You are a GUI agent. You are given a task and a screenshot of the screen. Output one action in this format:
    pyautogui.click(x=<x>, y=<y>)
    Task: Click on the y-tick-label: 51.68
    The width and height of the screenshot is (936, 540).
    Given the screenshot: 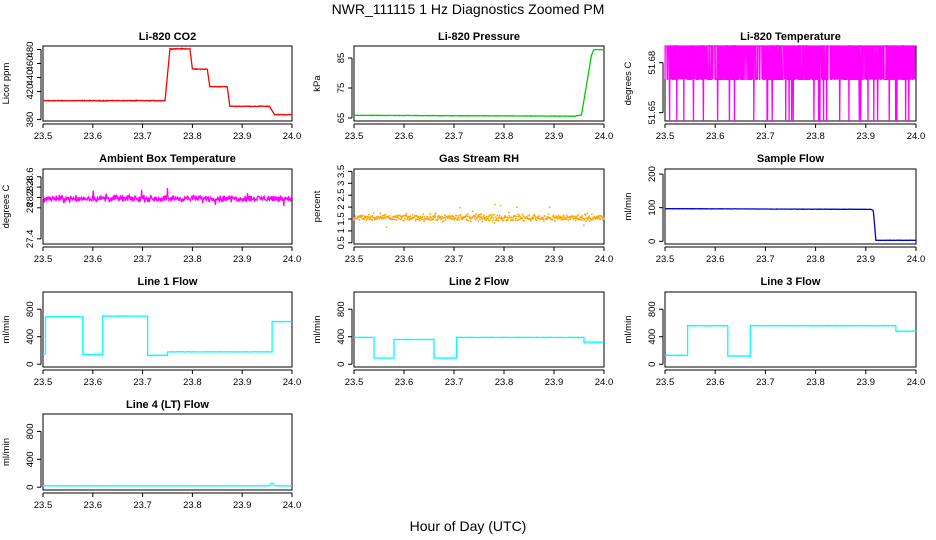 What is the action you would take?
    pyautogui.click(x=652, y=63)
    